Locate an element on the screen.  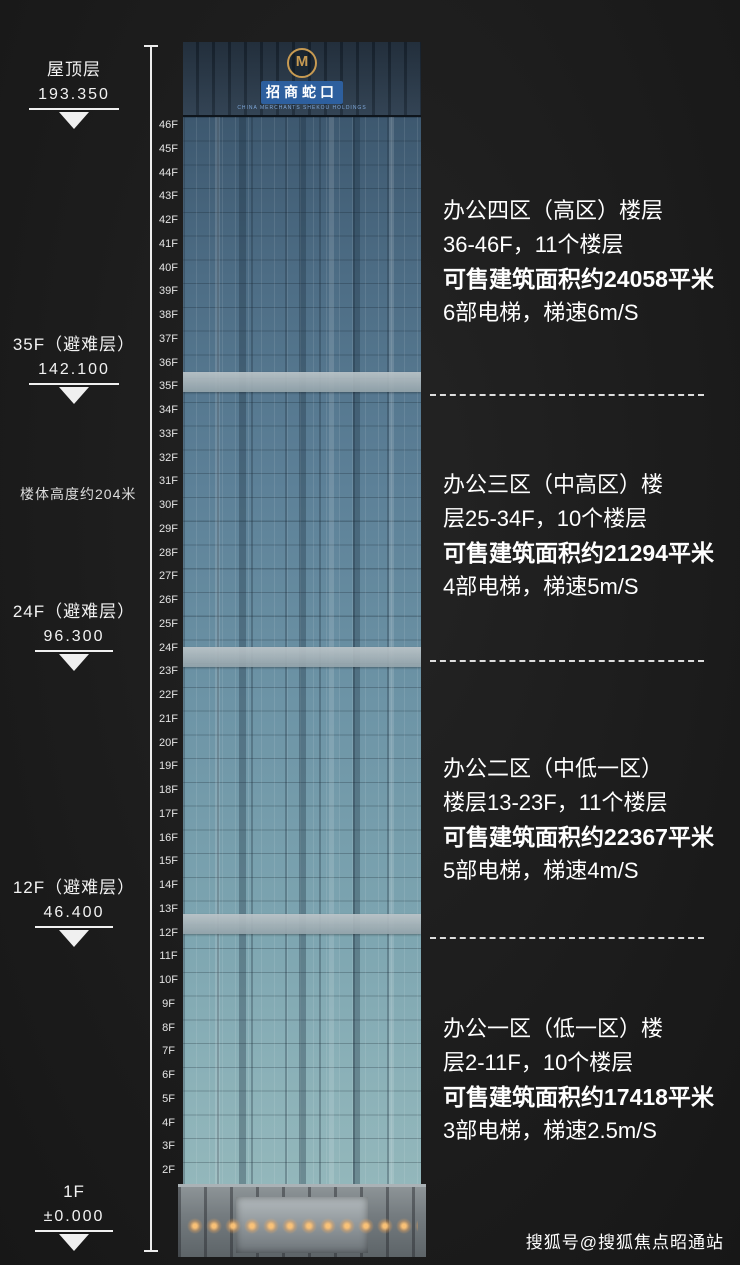
marker-label: 35F（避难层） is located at coordinates (74, 344).